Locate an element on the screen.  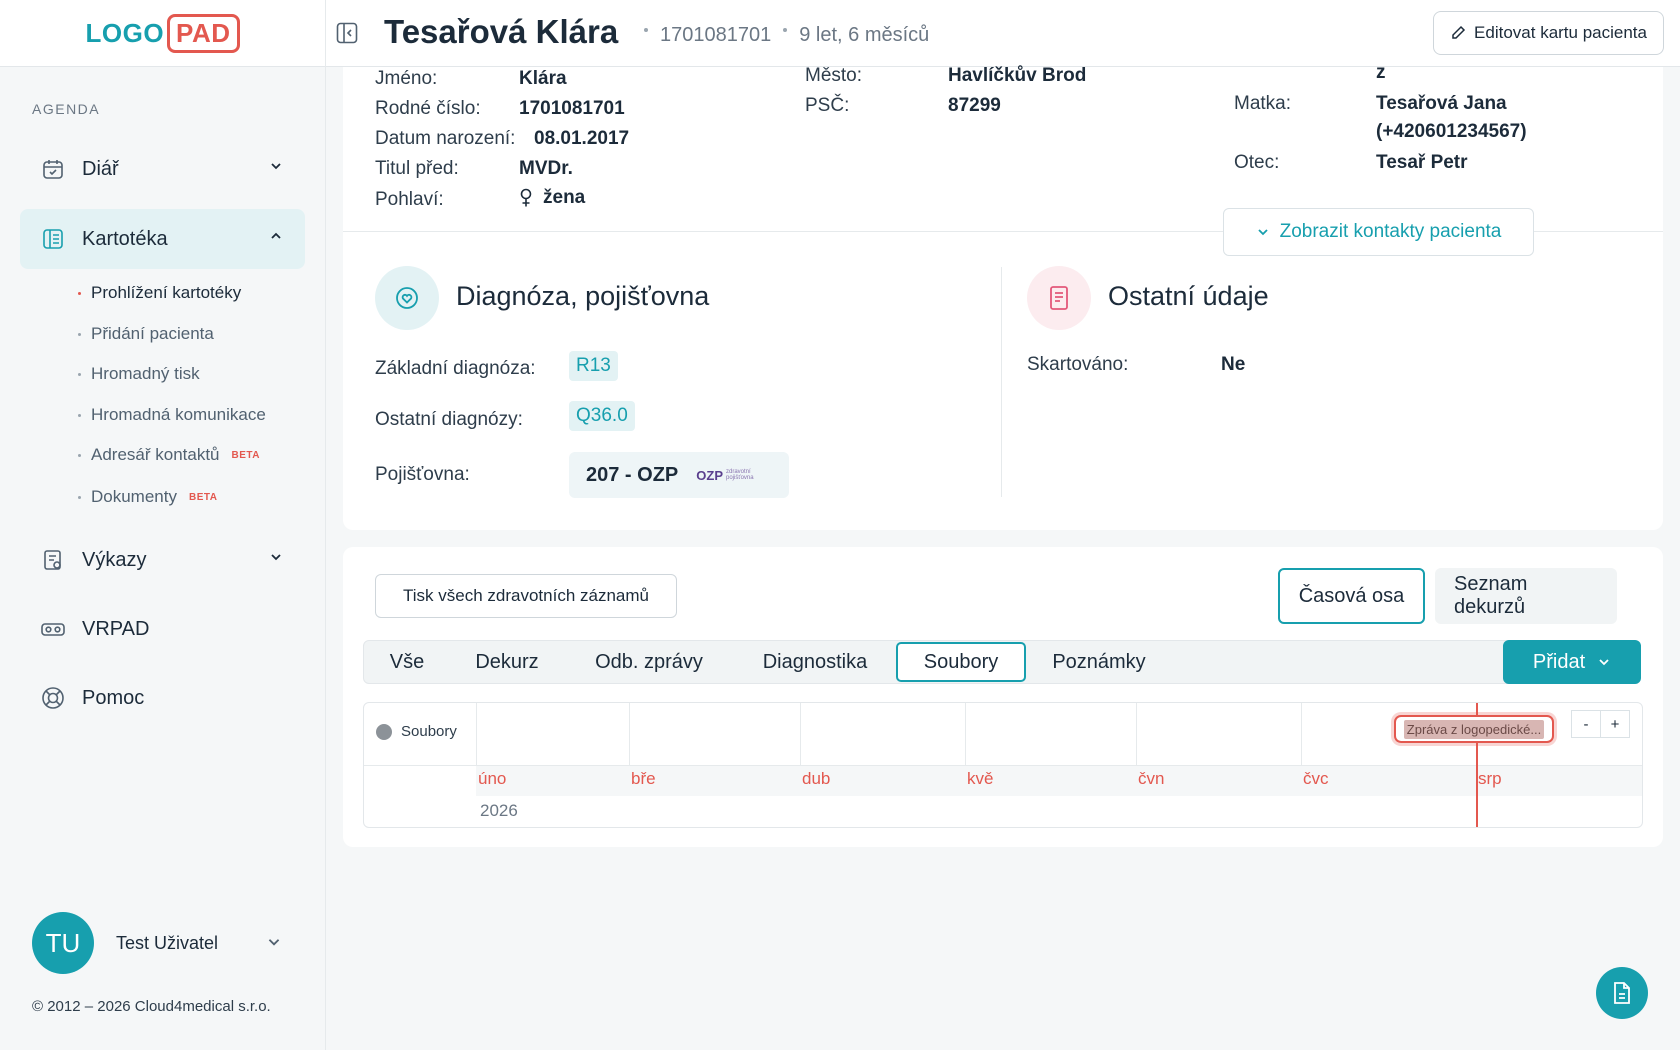
insurance-badge: 207 - OZP OZP zdravotní pojišťovna is located at coordinates (679, 475).